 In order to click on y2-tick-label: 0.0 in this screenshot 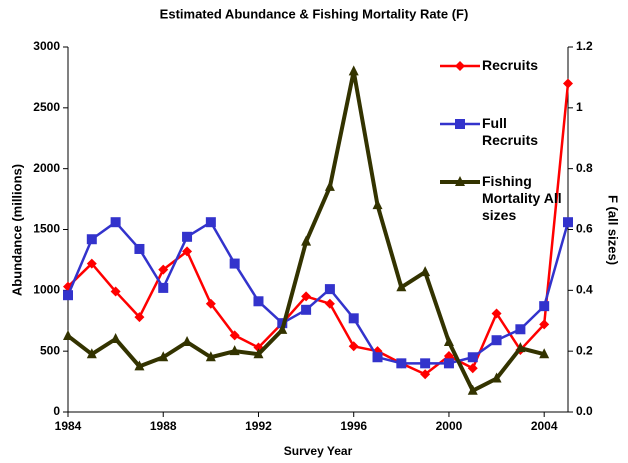, I will do `click(584, 411)`.